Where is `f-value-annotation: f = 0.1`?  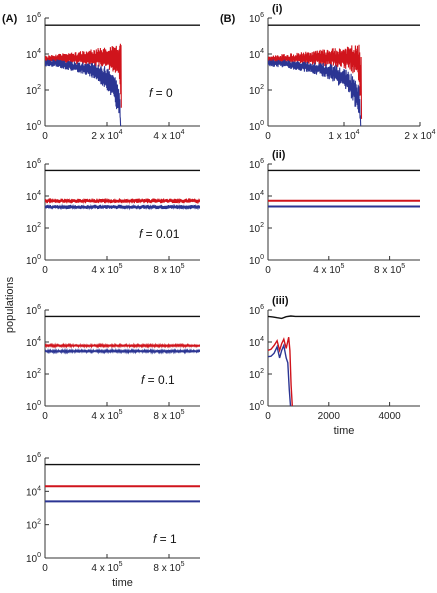 f-value-annotation: f = 0.1 is located at coordinates (158, 380).